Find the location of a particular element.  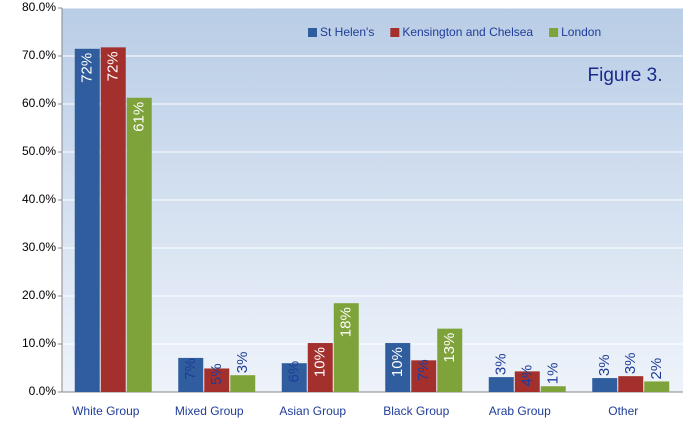

y-tick-label: 40.0% is located at coordinates (39, 199).